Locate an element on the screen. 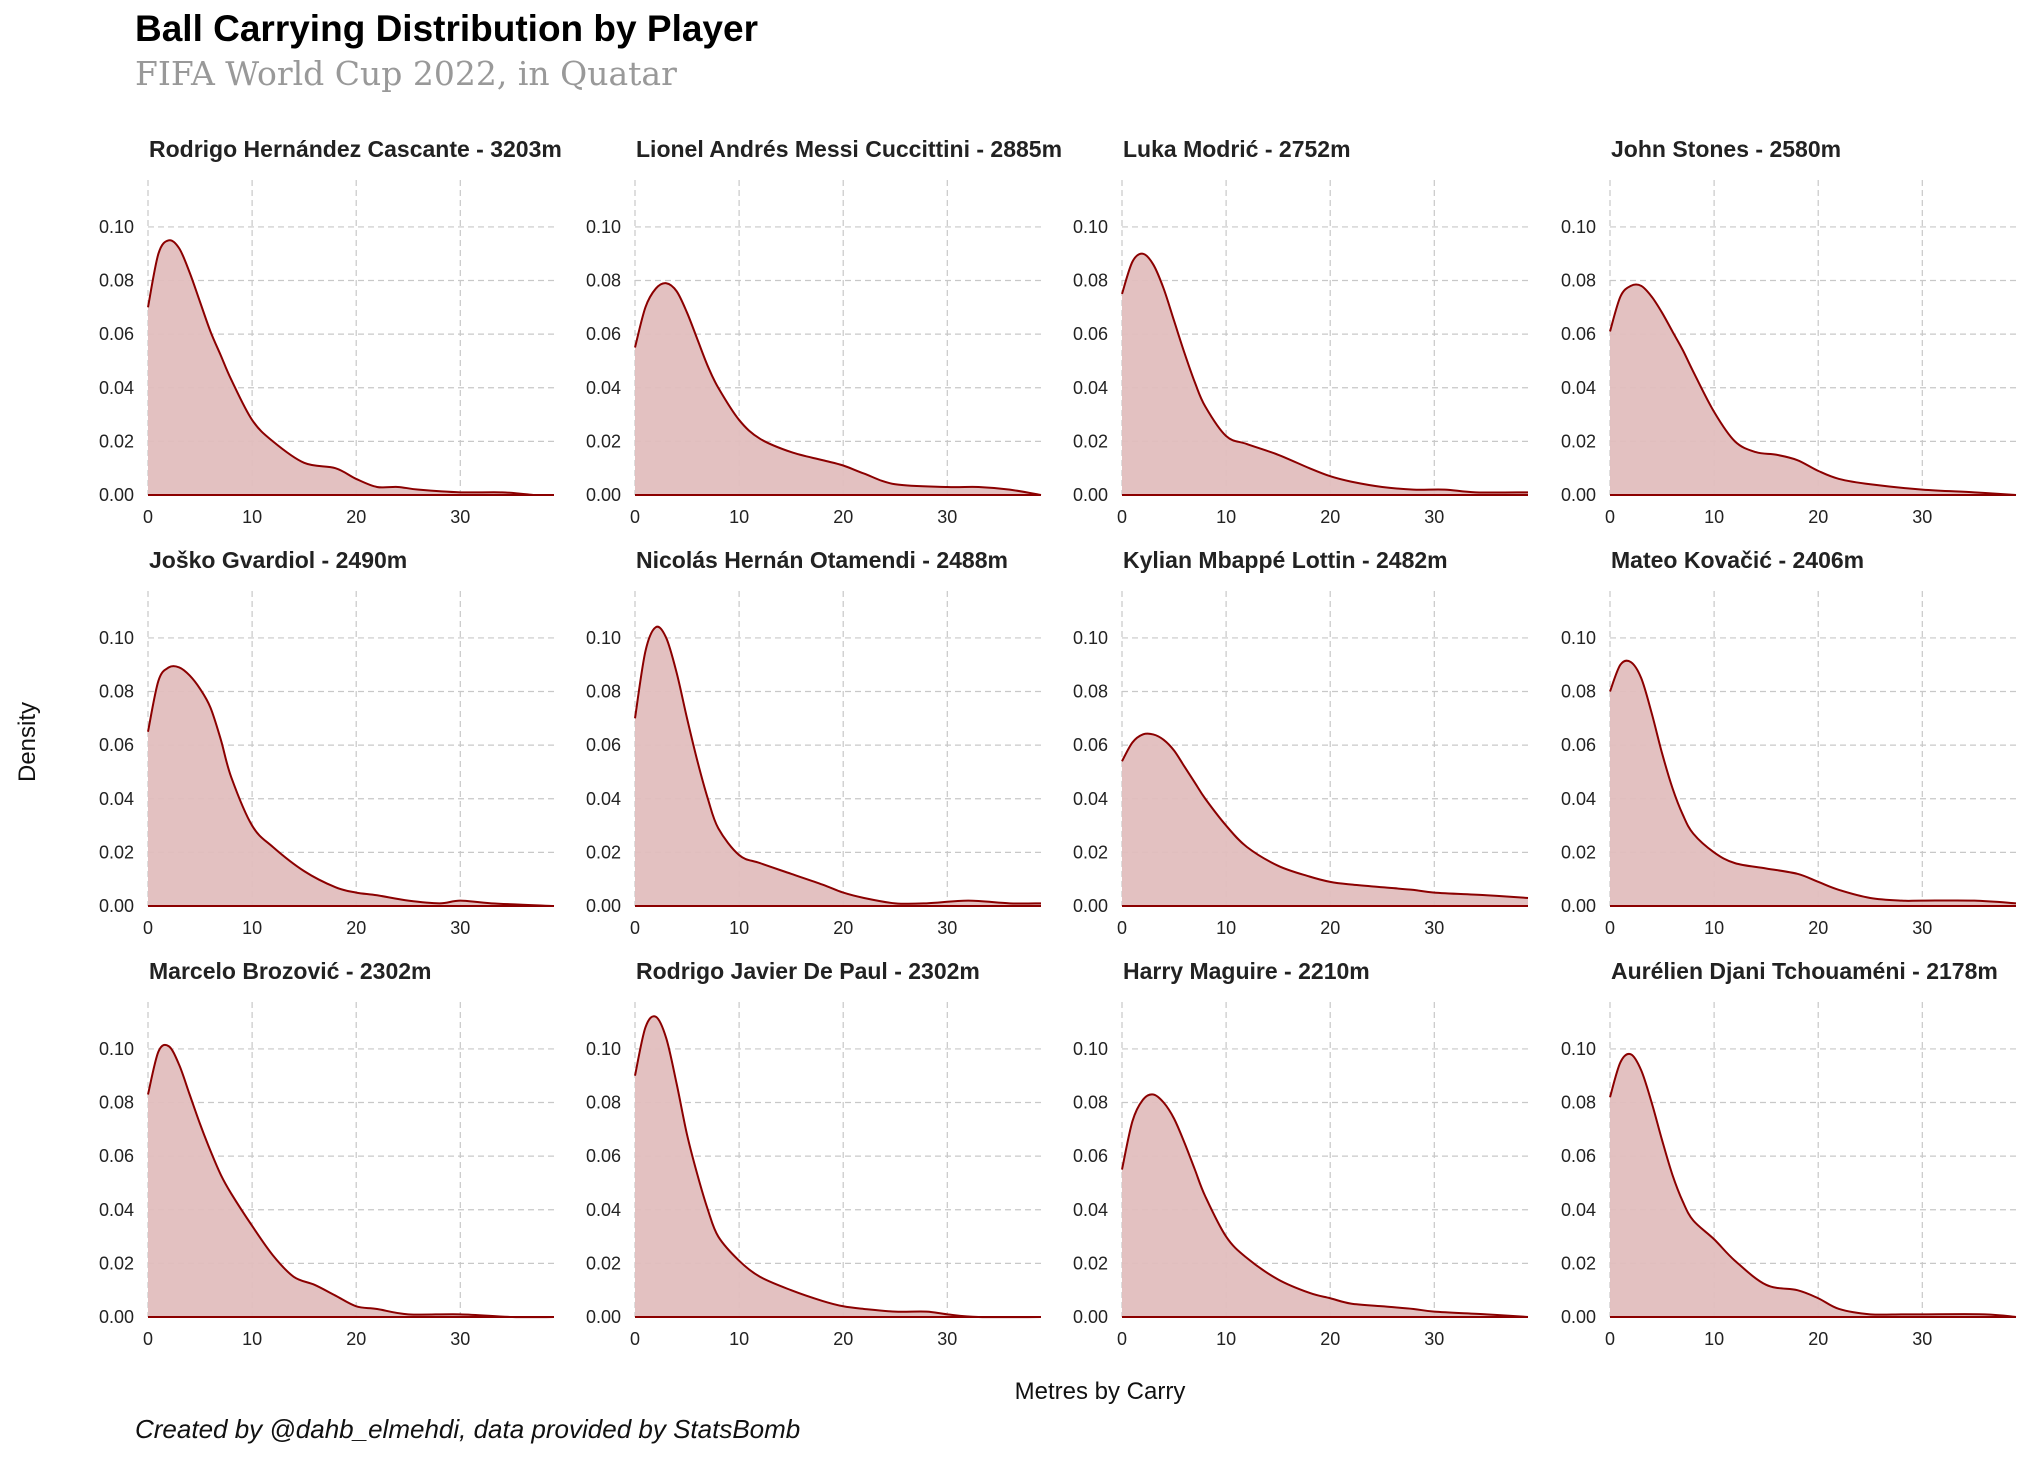 The image size is (2036, 1458). panel-title: Kylian Mbappé Lottin - 2482m is located at coordinates (1285, 560).